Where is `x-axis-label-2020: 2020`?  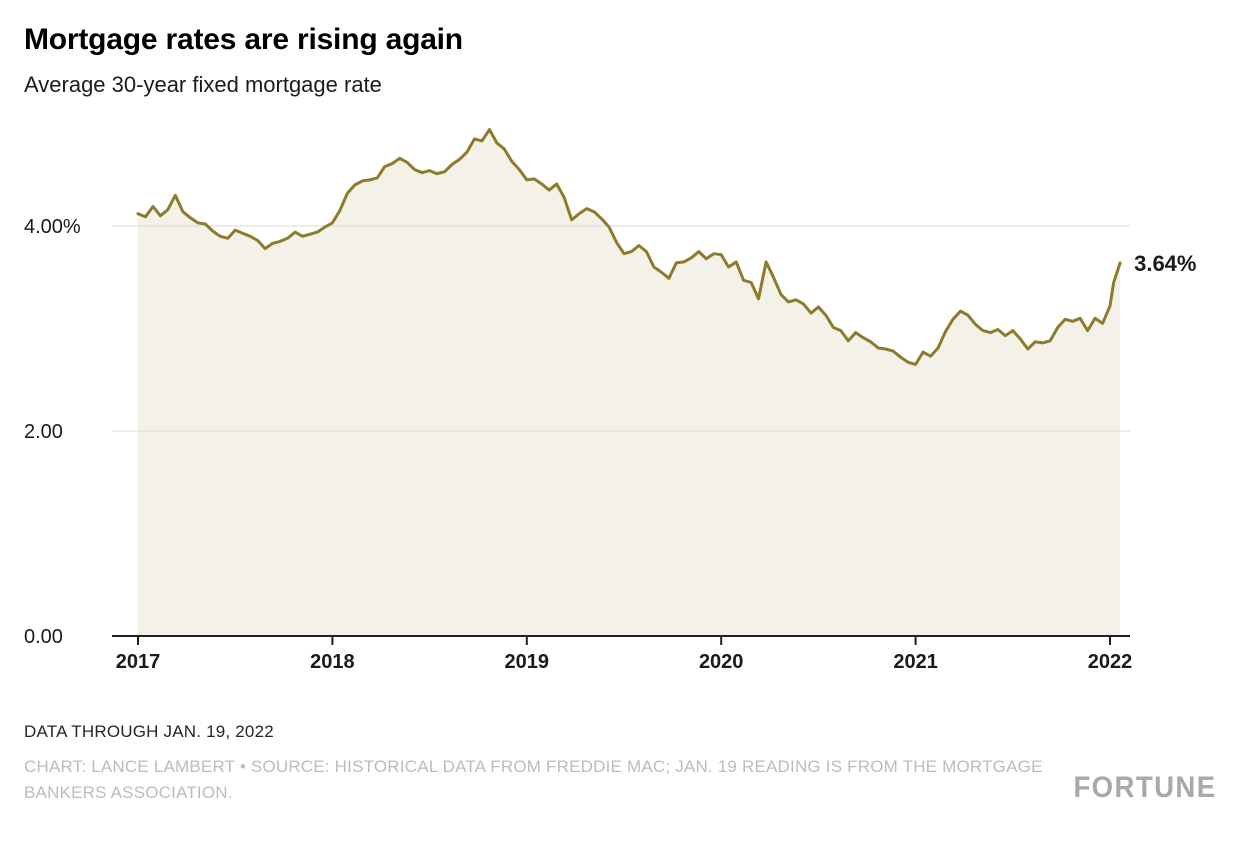 x-axis-label-2020: 2020 is located at coordinates (721, 662).